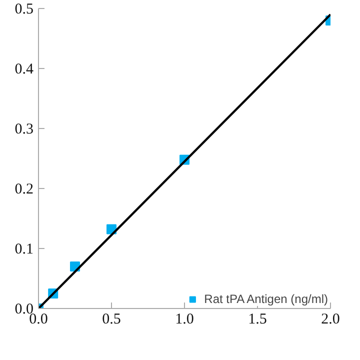  I want to click on x-tick-label: 2.0, so click(330, 320).